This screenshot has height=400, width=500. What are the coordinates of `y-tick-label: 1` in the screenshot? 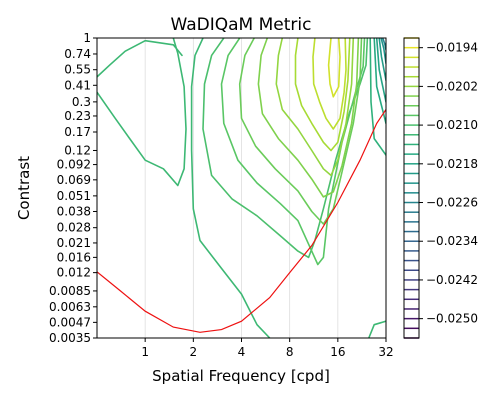 It's located at (87, 38).